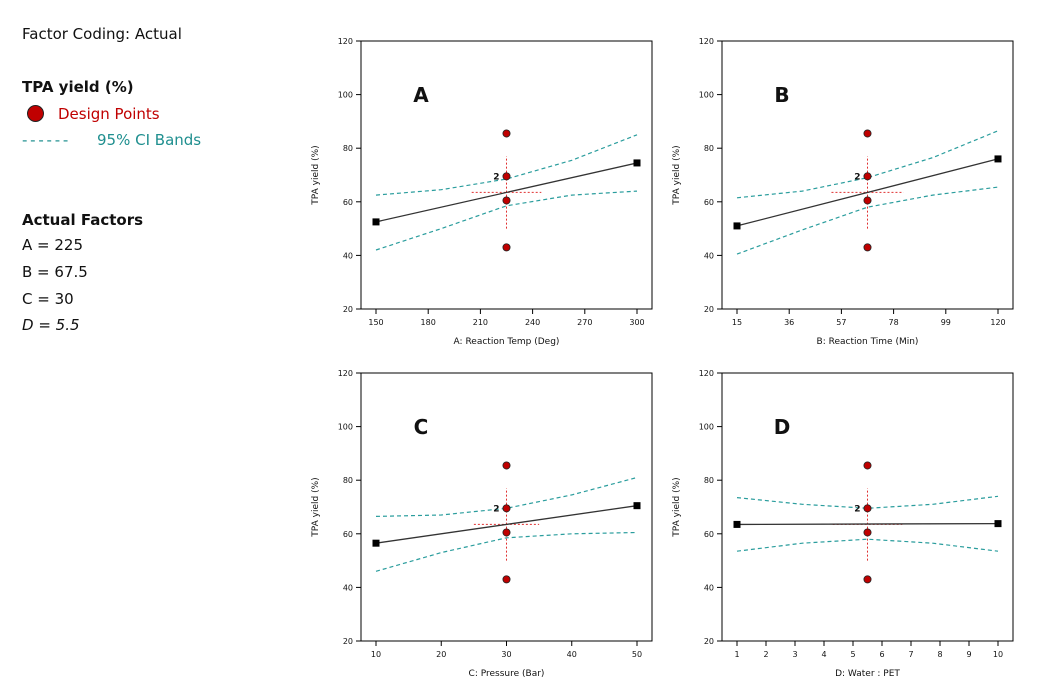 This screenshot has width=1051, height=697. What do you see at coordinates (765, 654) in the screenshot?
I see `x-tick-label: 2` at bounding box center [765, 654].